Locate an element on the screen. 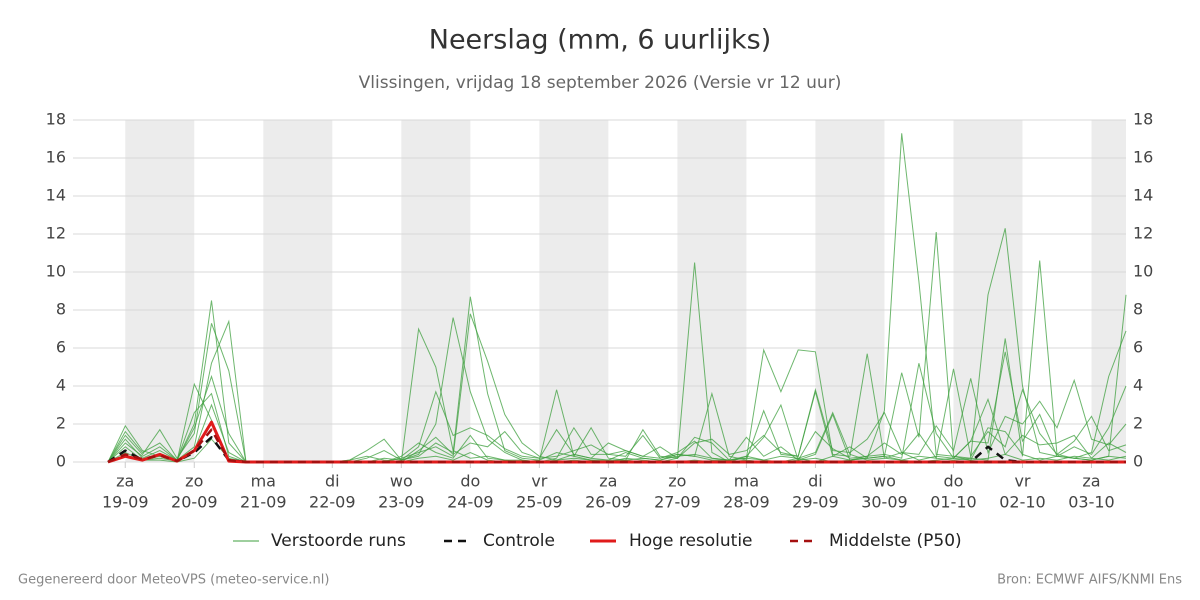  x-tick-label: 03-10 is located at coordinates (1091, 502).